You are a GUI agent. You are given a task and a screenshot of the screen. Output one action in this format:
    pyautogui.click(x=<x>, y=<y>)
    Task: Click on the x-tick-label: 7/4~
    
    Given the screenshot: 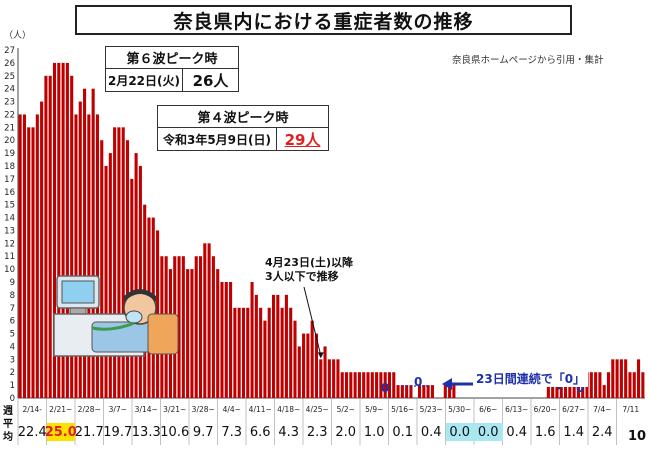 What is the action you would take?
    pyautogui.click(x=602, y=409)
    